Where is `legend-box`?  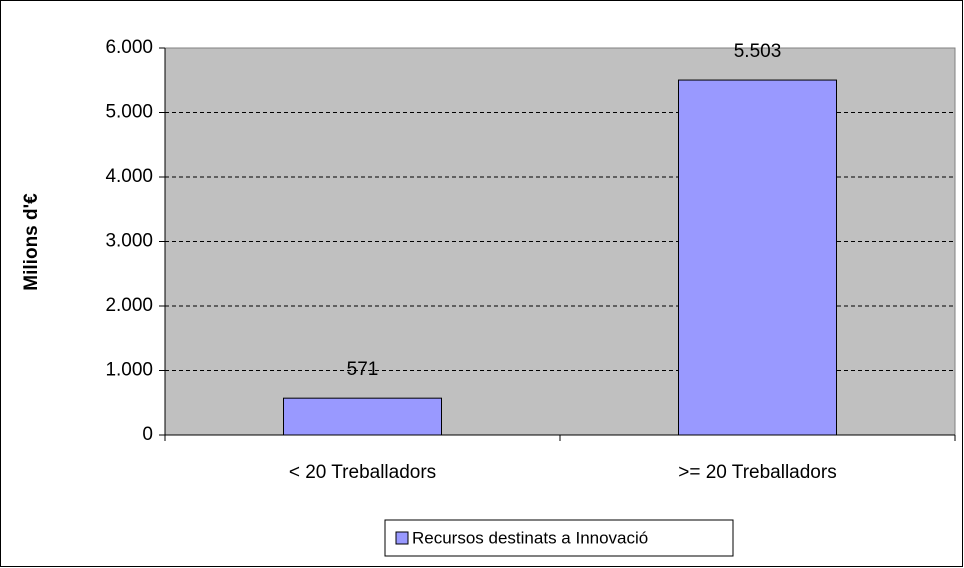 legend-box is located at coordinates (559, 538).